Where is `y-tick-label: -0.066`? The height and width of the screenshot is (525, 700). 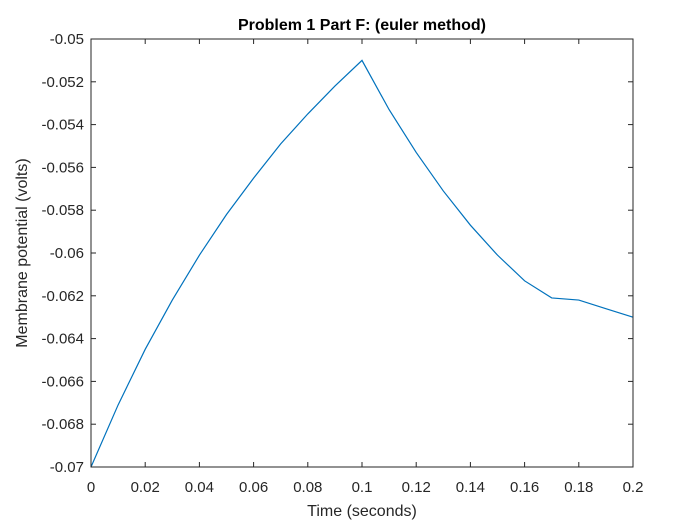 y-tick-label: -0.066 is located at coordinates (62, 381).